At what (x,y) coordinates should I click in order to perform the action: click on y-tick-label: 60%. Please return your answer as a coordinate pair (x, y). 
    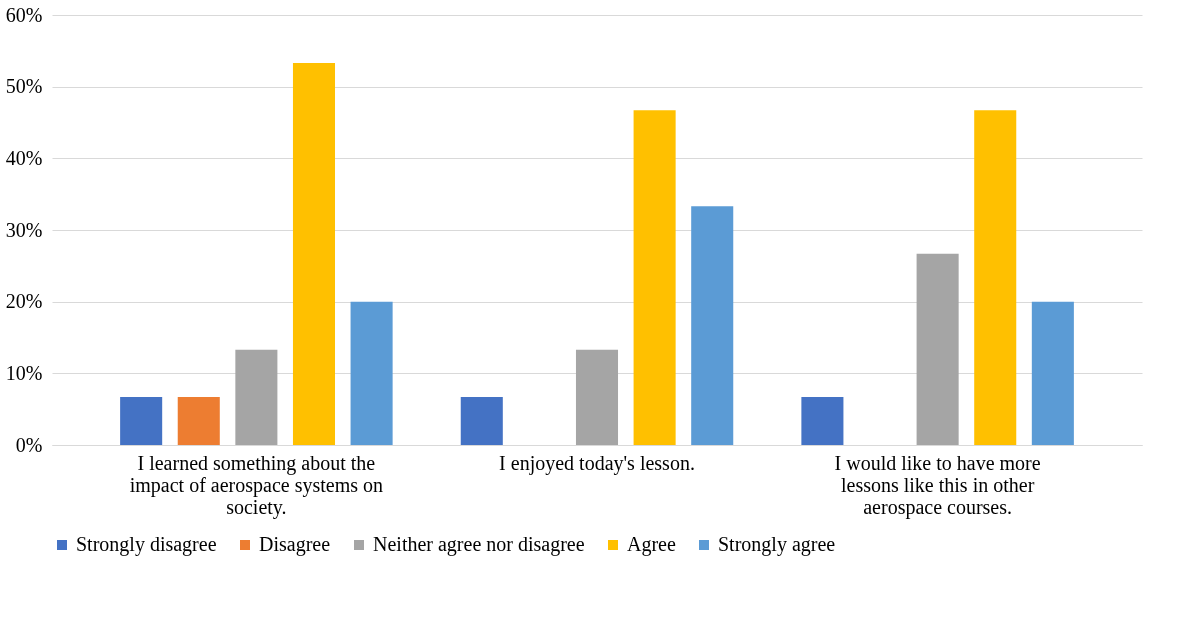
    Looking at the image, I should click on (24, 14).